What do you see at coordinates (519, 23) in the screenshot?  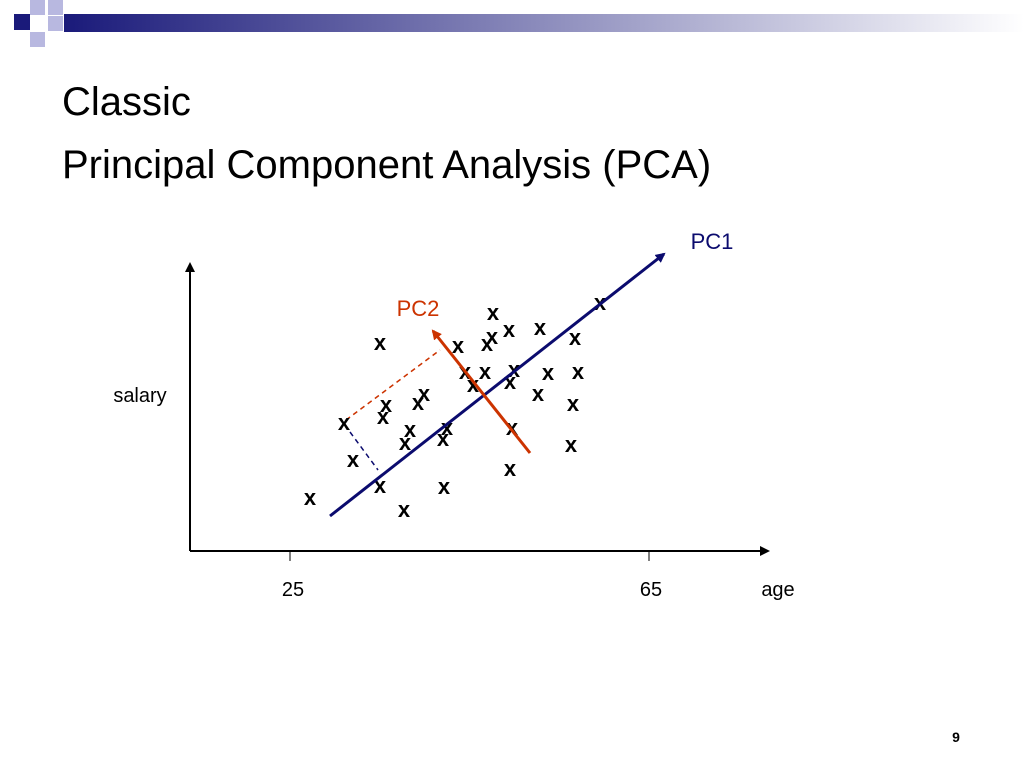 I see `header-decoration` at bounding box center [519, 23].